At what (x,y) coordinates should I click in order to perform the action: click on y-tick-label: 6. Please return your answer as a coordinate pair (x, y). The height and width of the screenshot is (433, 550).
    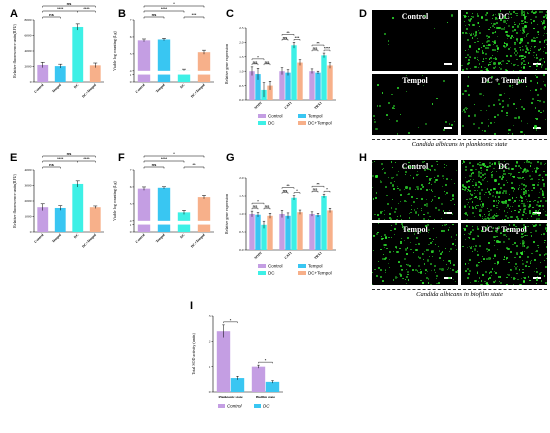
    Looking at the image, I should click on (131, 187).